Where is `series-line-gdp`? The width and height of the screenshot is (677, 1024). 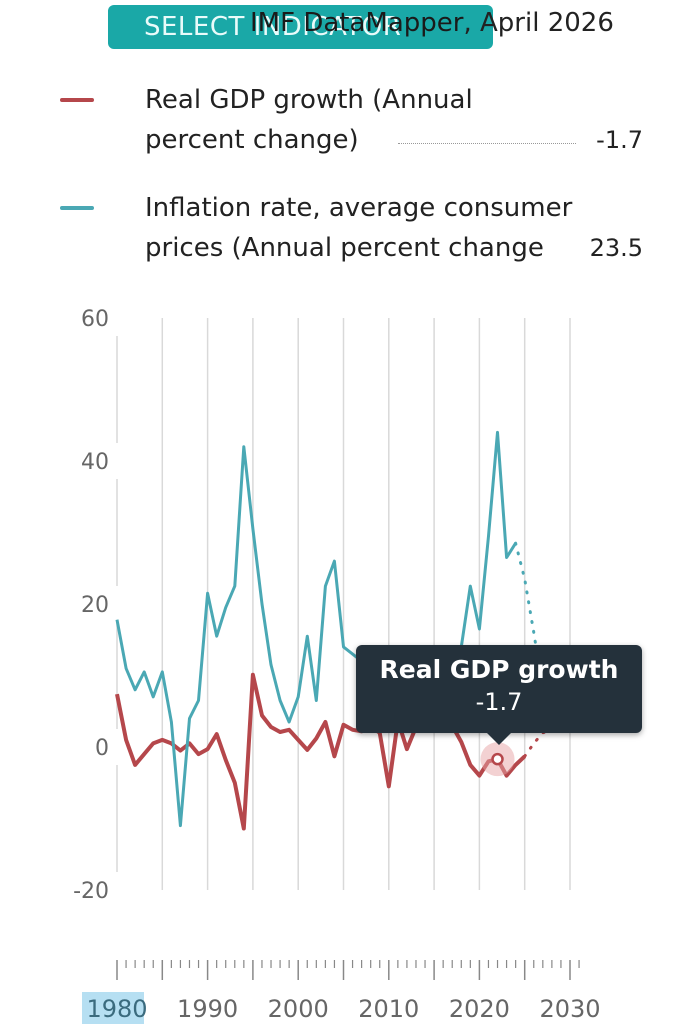 series-line-gdp is located at coordinates (321, 751).